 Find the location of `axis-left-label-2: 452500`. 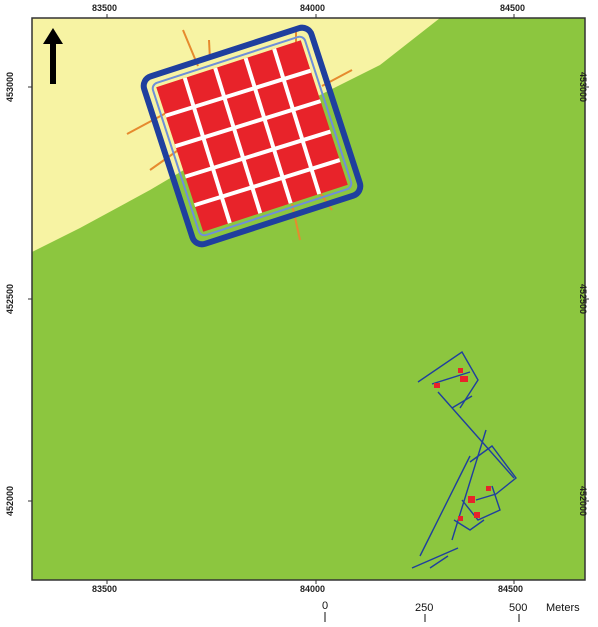

axis-left-label-2: 452500 is located at coordinates (10, 299).